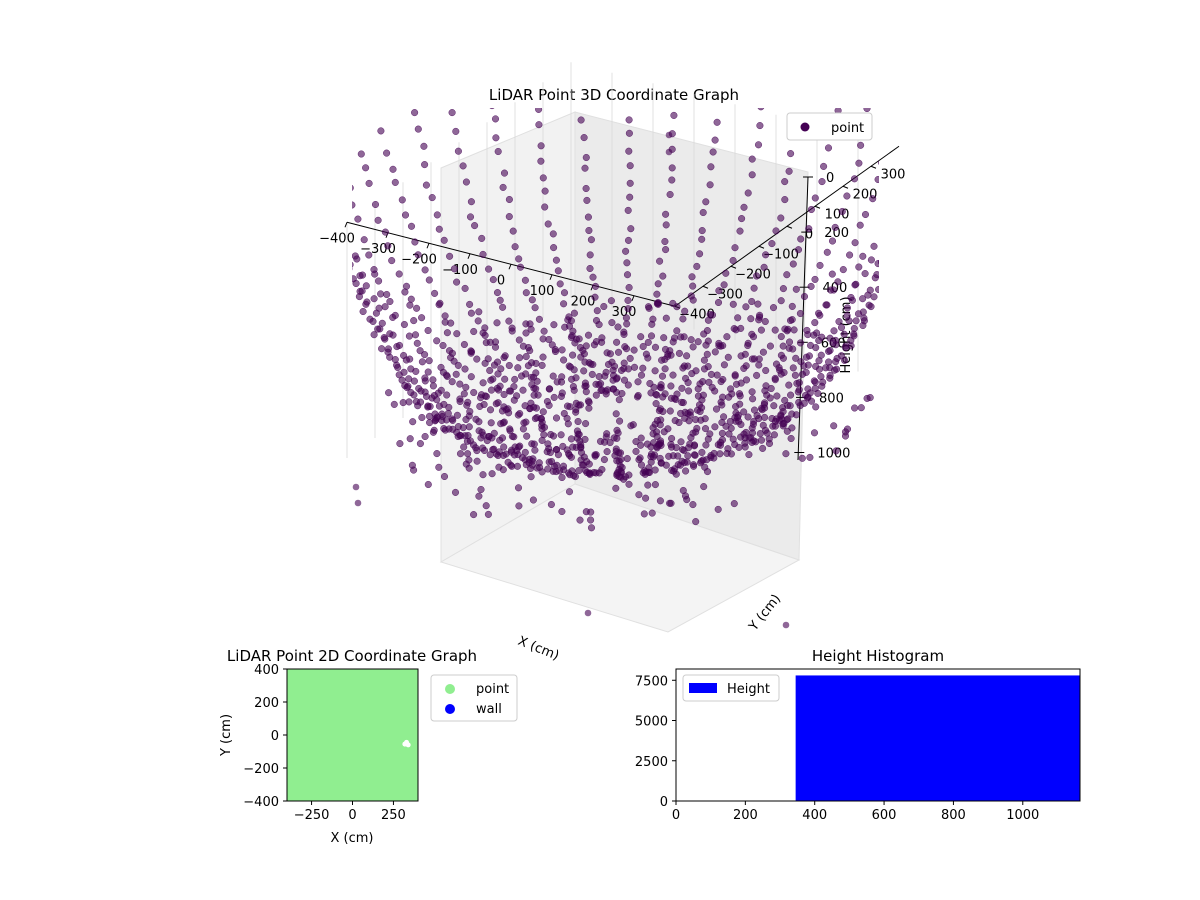 This screenshot has height=900, width=1200. I want to click on plot3d-legend-marker, so click(805, 127).